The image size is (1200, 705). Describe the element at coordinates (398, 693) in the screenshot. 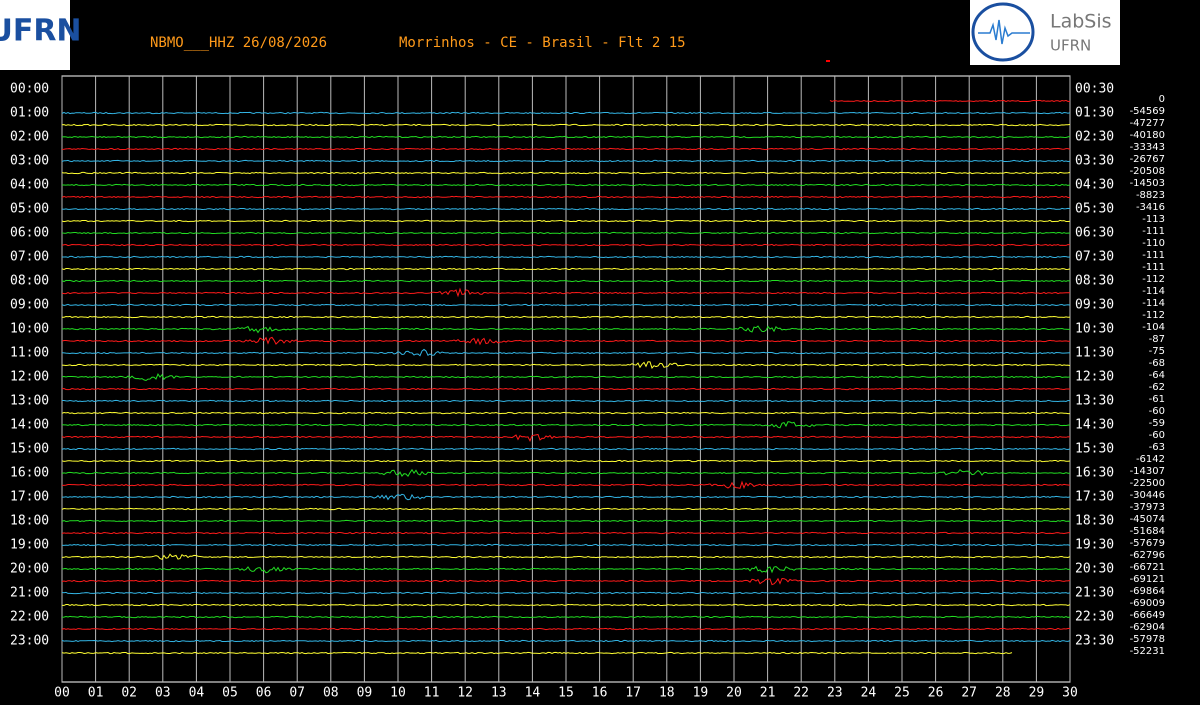

I see `x-tick-label: 10` at that location.